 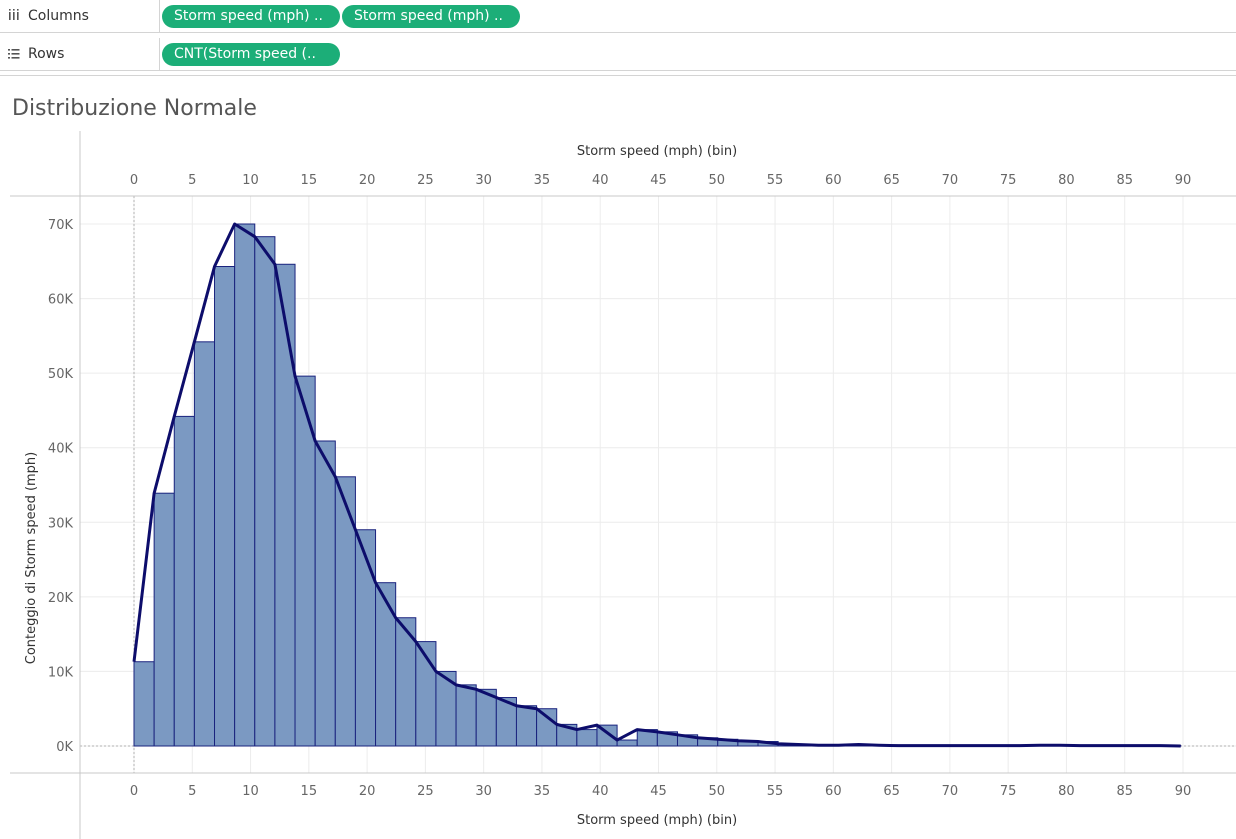 I want to click on x-axis-title-bottom: Storm speed (mph) (bin), so click(x=657, y=820).